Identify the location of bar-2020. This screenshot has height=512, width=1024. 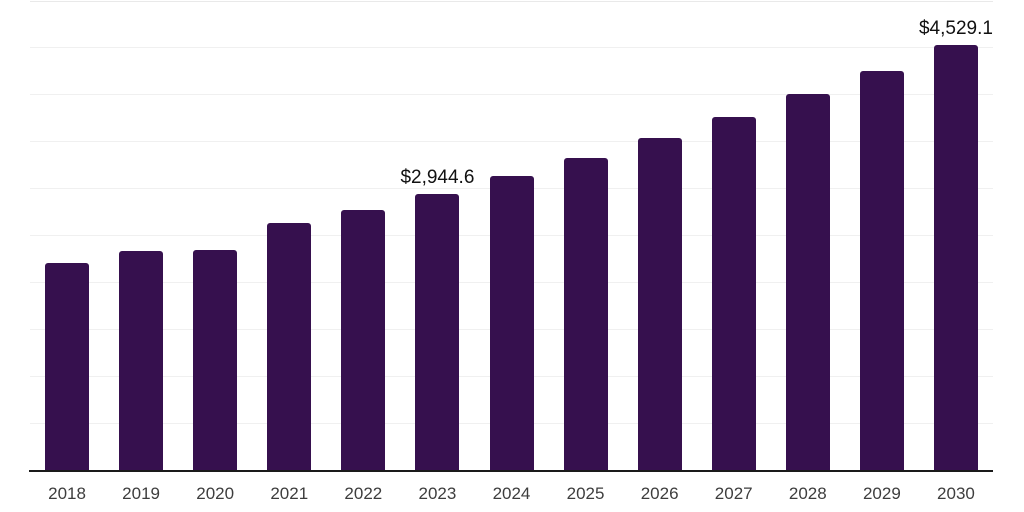
(215, 359).